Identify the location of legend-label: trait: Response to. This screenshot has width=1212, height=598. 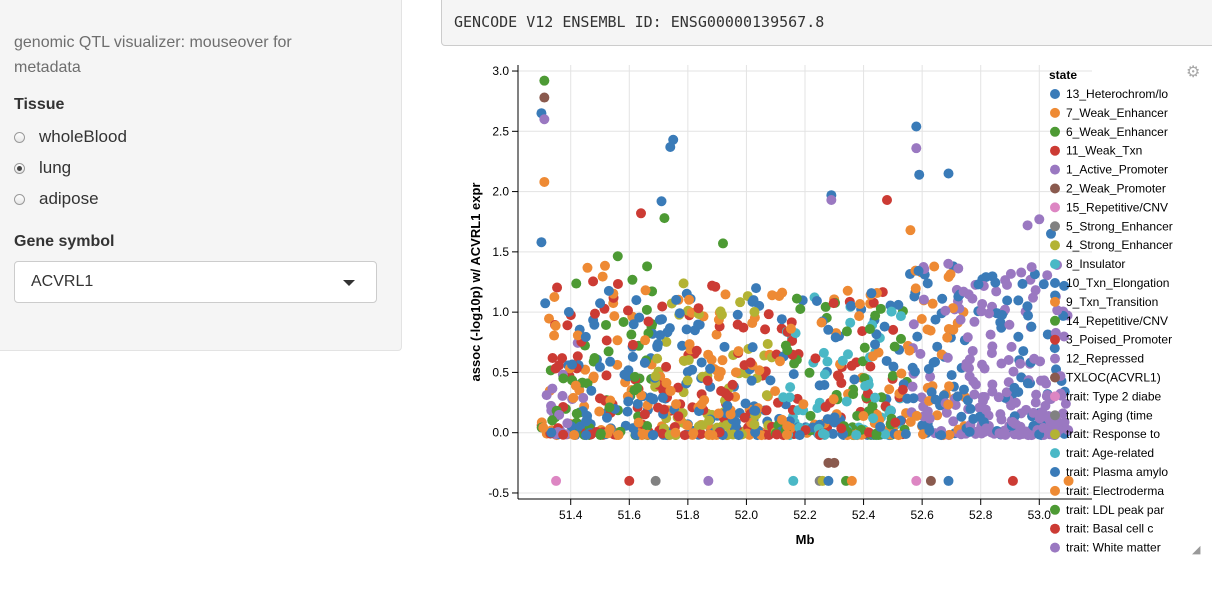
(1113, 434).